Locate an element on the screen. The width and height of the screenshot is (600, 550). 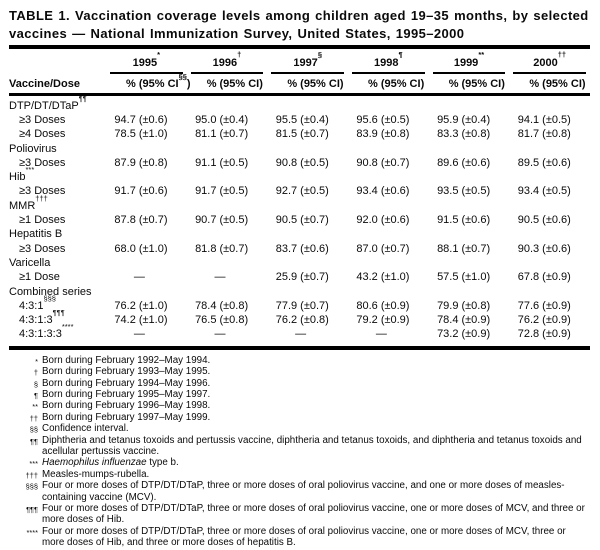
percent-value: 77.9 is located at coordinates (286, 305).